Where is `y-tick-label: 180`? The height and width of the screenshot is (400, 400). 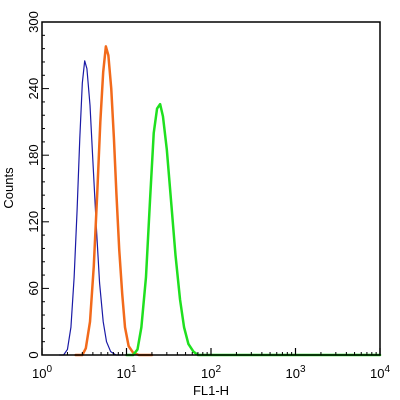
y-tick-label: 180 is located at coordinates (33, 155).